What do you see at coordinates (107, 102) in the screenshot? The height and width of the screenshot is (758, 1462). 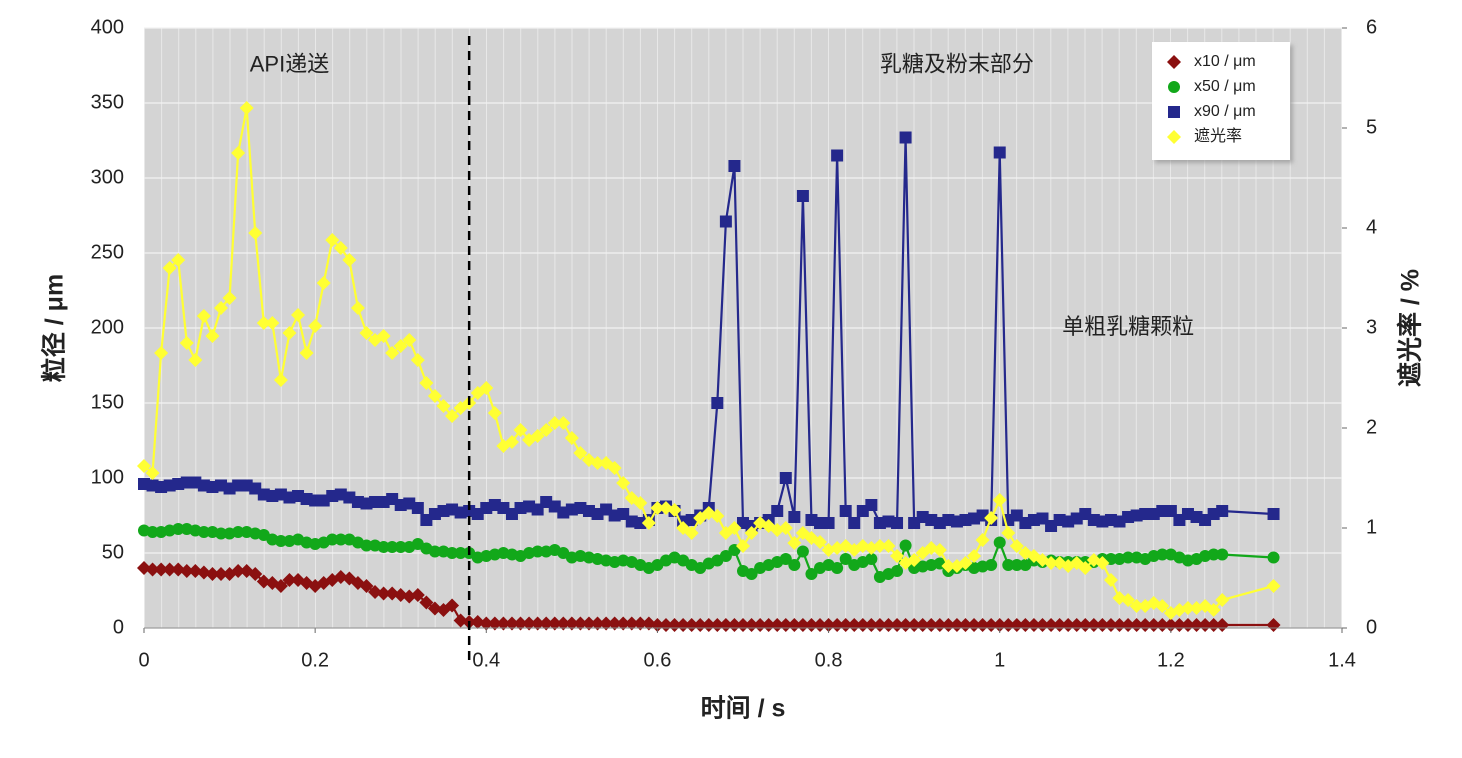 I see `y-tick-label: 350` at bounding box center [107, 102].